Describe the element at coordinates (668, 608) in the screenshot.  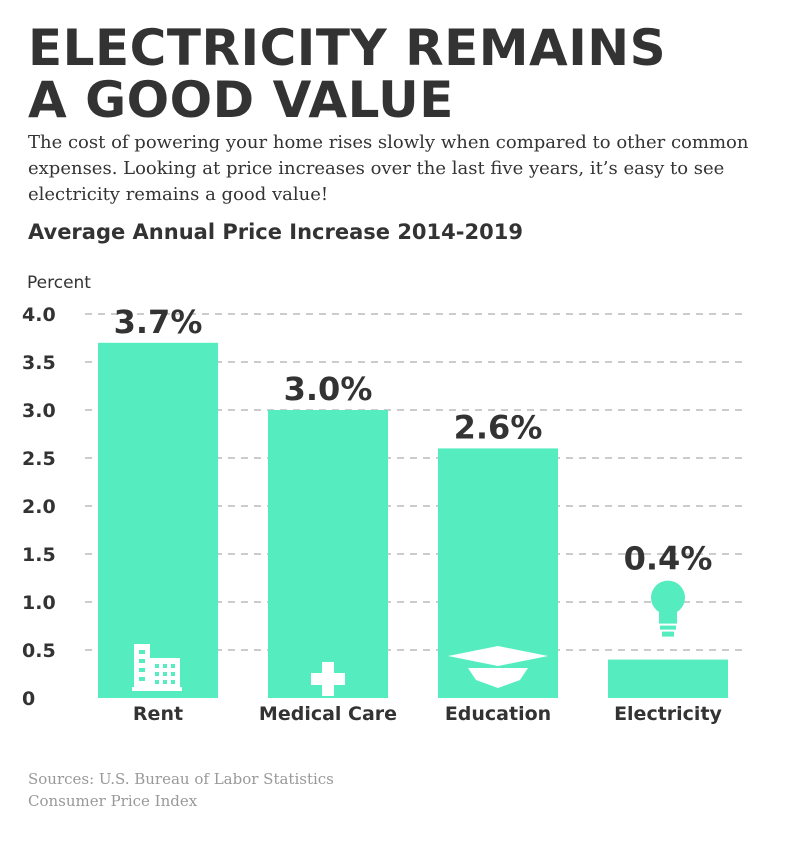
I see `light-bulb-icon` at that location.